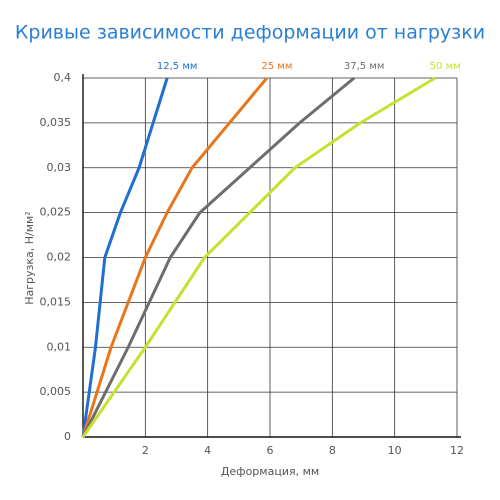 This screenshot has height=500, width=500. I want to click on y-tick-label: 0,4, so click(63, 77).